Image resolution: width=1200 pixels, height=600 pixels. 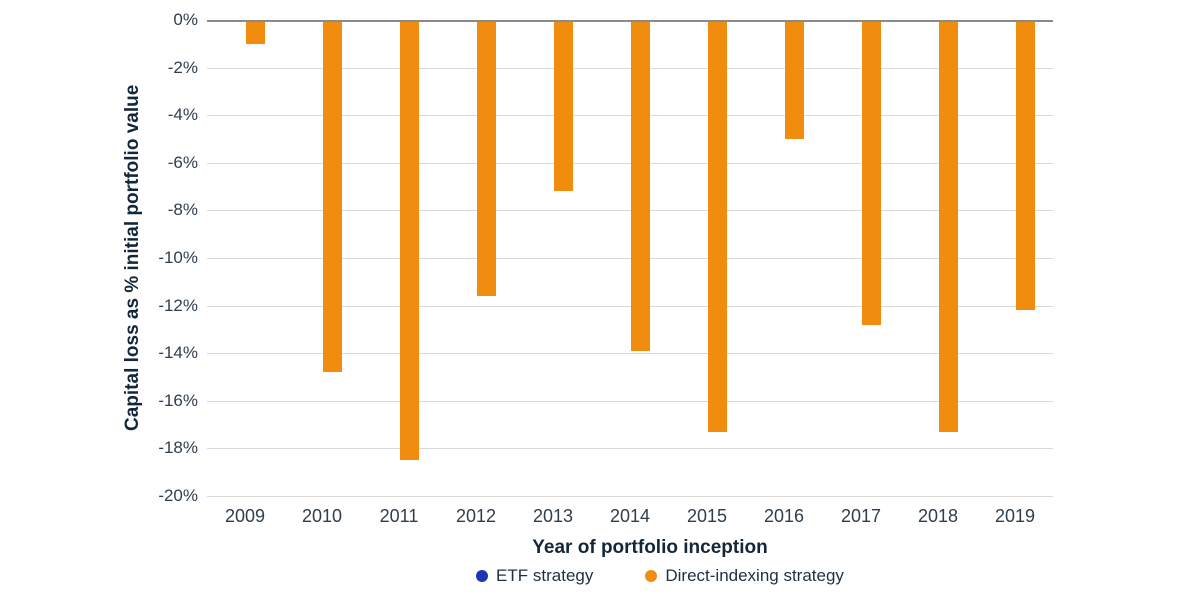 I want to click on legend-item-etf-strategy: ETF strategy, so click(x=534, y=576).